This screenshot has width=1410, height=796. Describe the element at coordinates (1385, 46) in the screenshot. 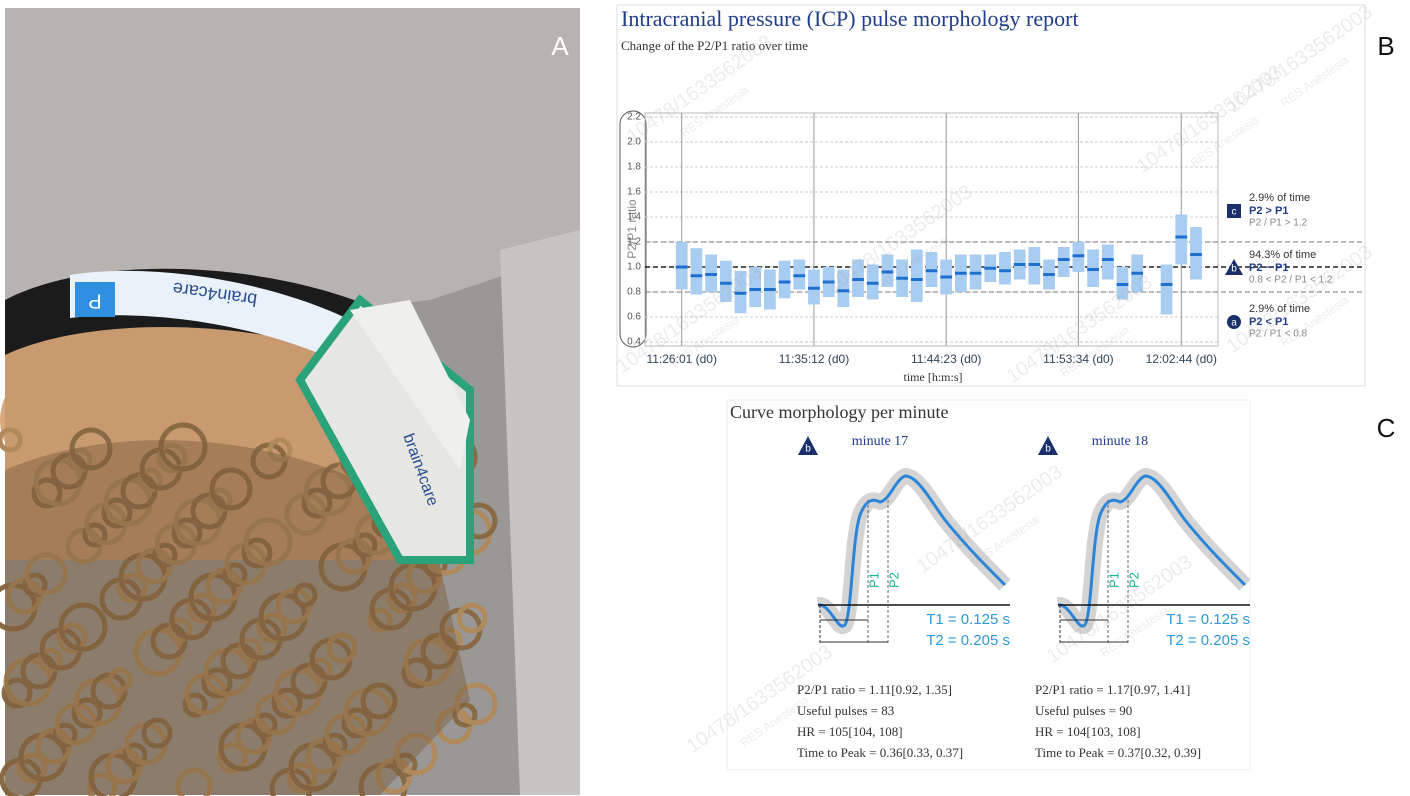

I see `panel-label: B` at that location.